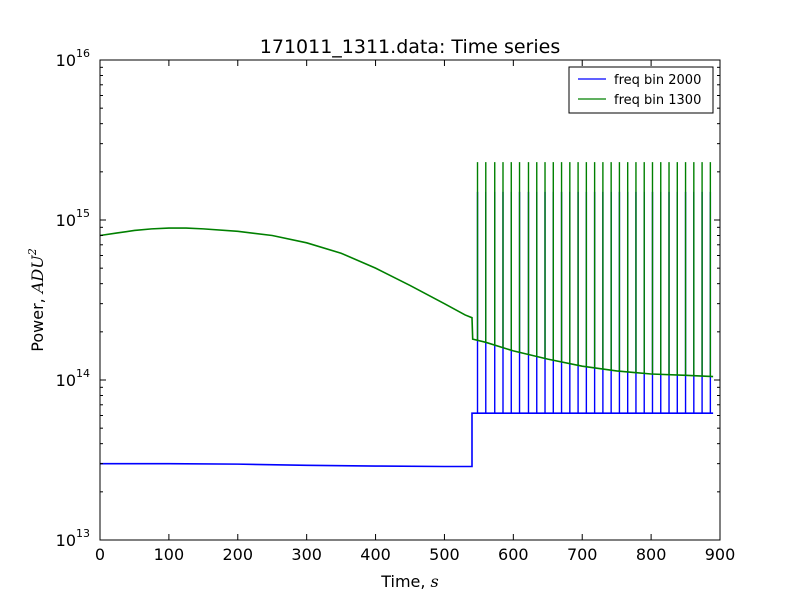  Describe the element at coordinates (37, 322) in the screenshot. I see `y-axis-label-text: Power,` at that location.